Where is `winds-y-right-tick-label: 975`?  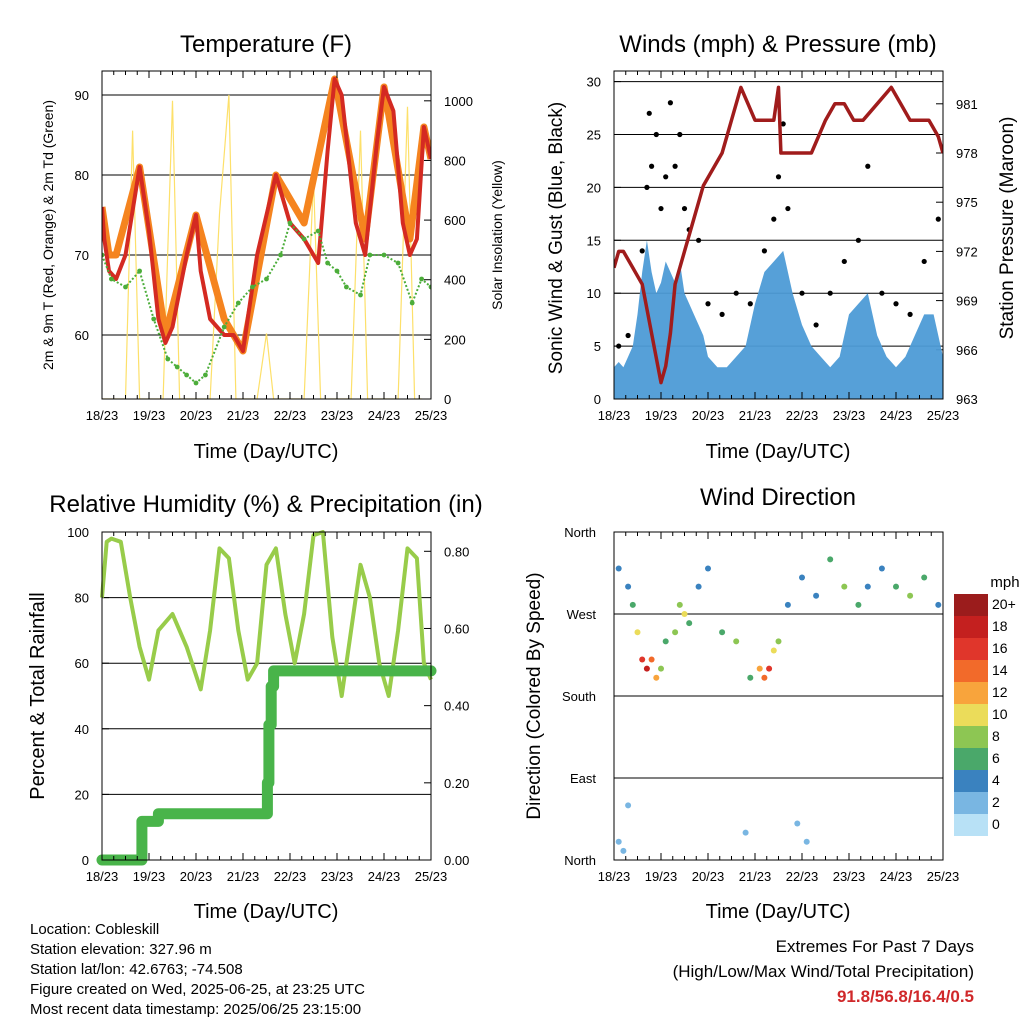 winds-y-right-tick-label: 975 is located at coordinates (967, 202).